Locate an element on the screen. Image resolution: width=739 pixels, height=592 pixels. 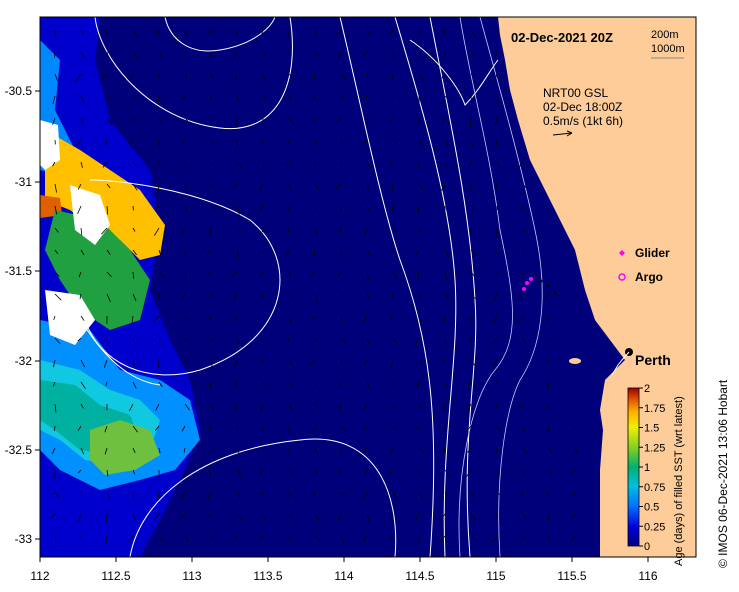
sst-age-patch-green2 is located at coordinates (97, 270).